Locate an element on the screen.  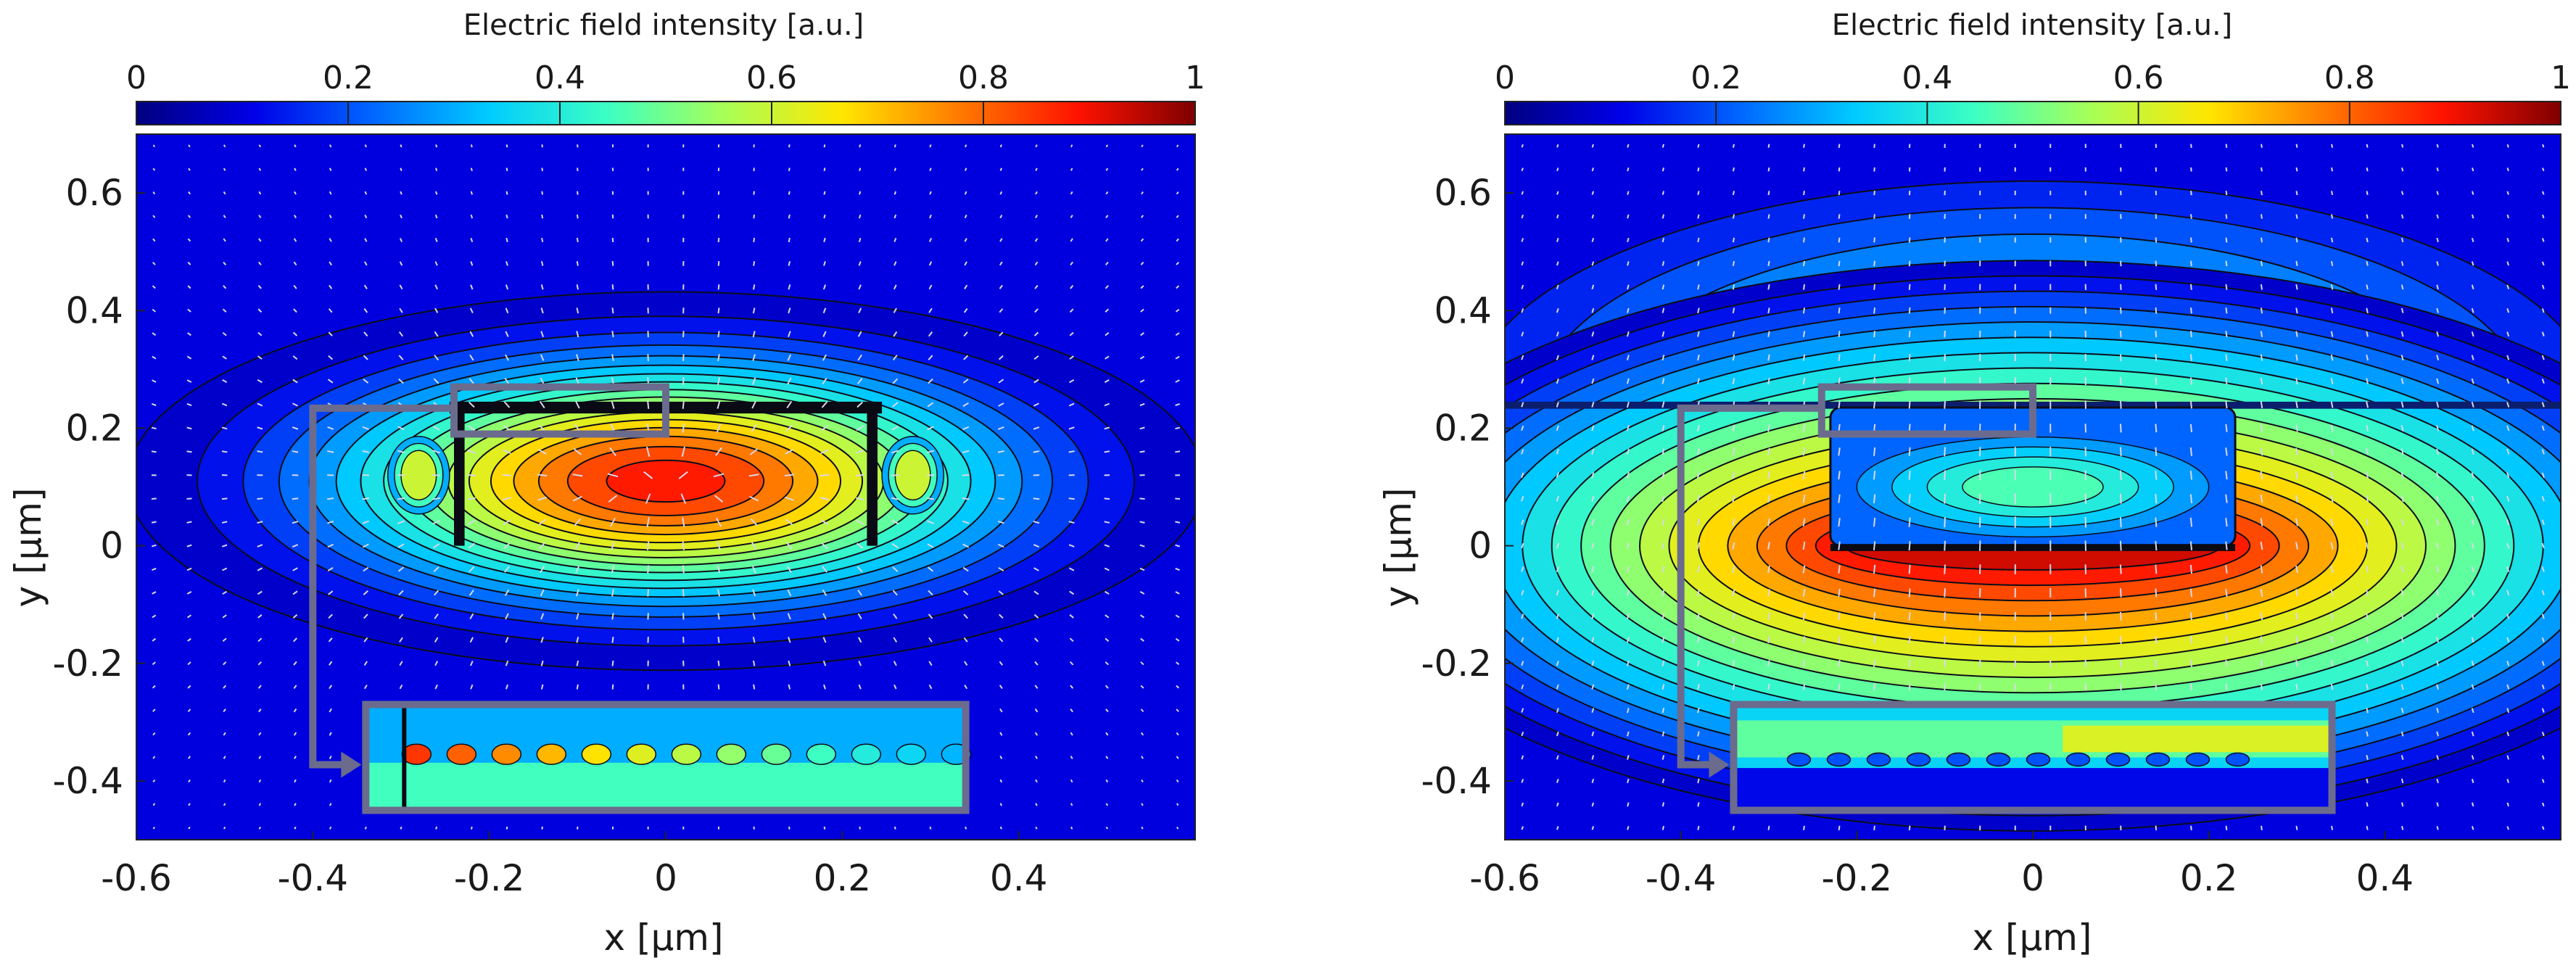
inset-hotspot is located at coordinates (776, 754).